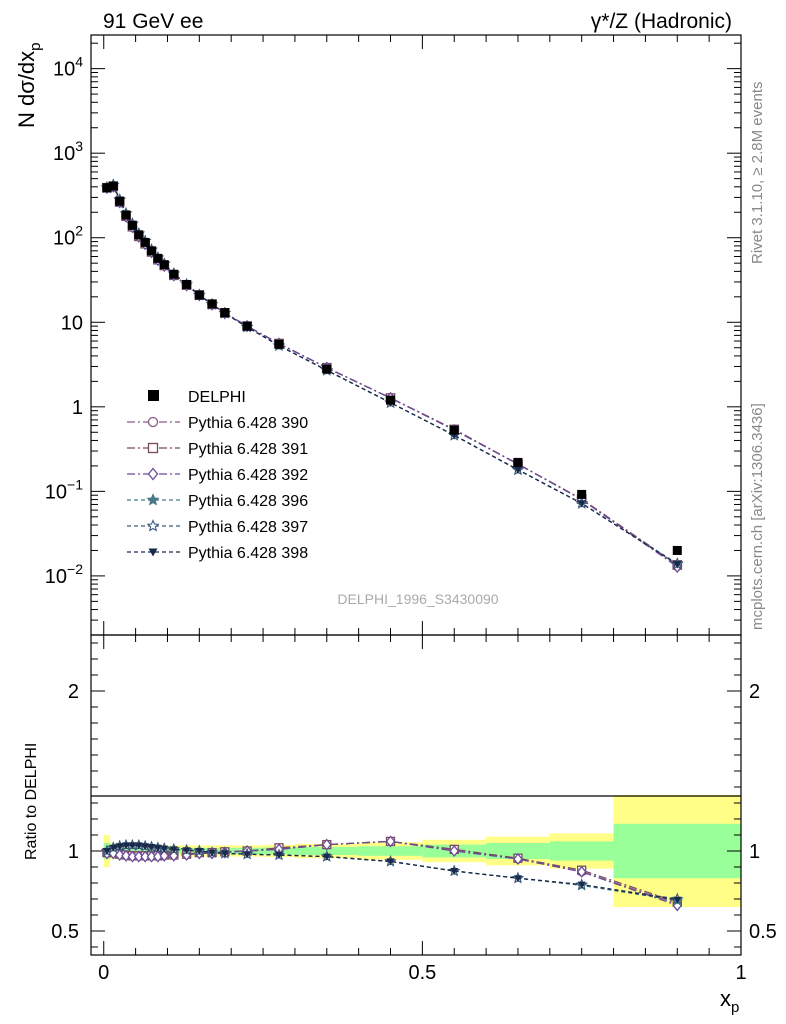  What do you see at coordinates (248, 423) in the screenshot?
I see `legend-label: Pythia 6.428 390` at bounding box center [248, 423].